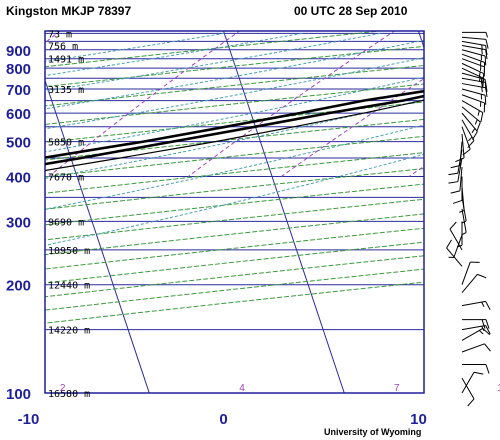 This screenshot has height=440, width=500. I want to click on station-title: Kingston MKJP 78397, so click(69, 11).